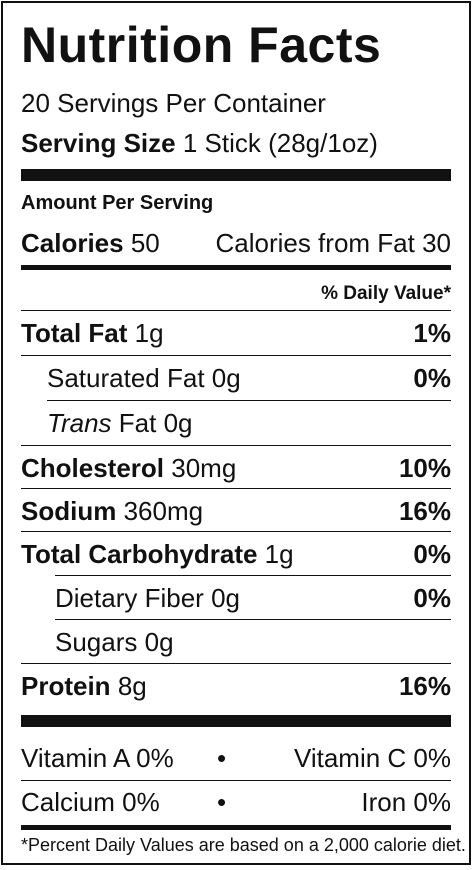 This screenshot has height=870, width=476. I want to click on nutrient-row-cholesterol: Cholesterol 30mg 10%, so click(236, 468).